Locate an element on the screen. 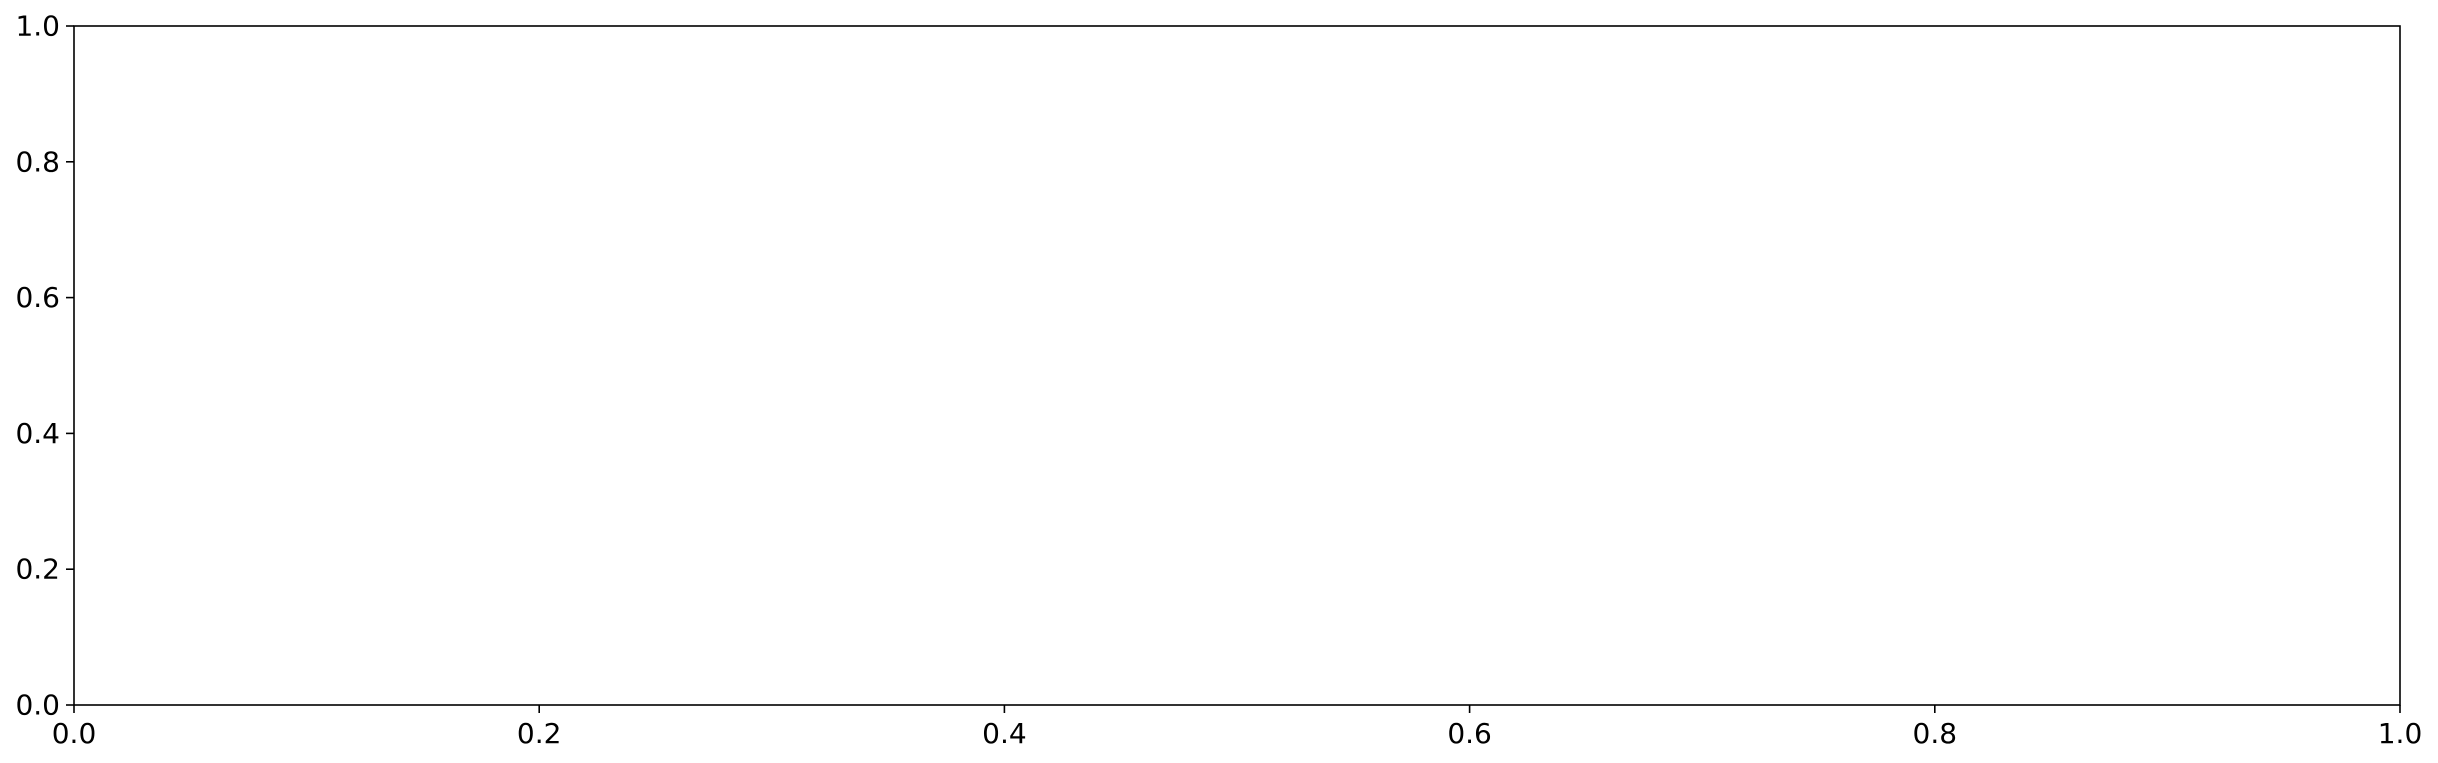 Image resolution: width=2438 pixels, height=763 pixels. x-tick-label: 0.4 is located at coordinates (1004, 733).